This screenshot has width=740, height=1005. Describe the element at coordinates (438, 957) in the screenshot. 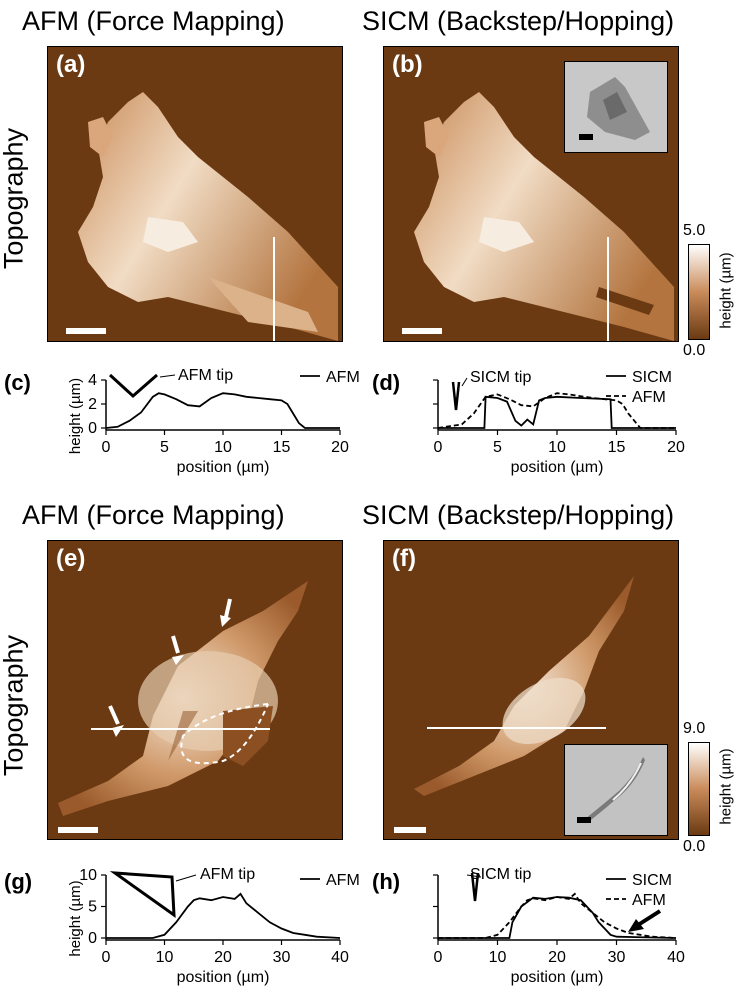

I see `plot-h-xtick-label: 0` at that location.